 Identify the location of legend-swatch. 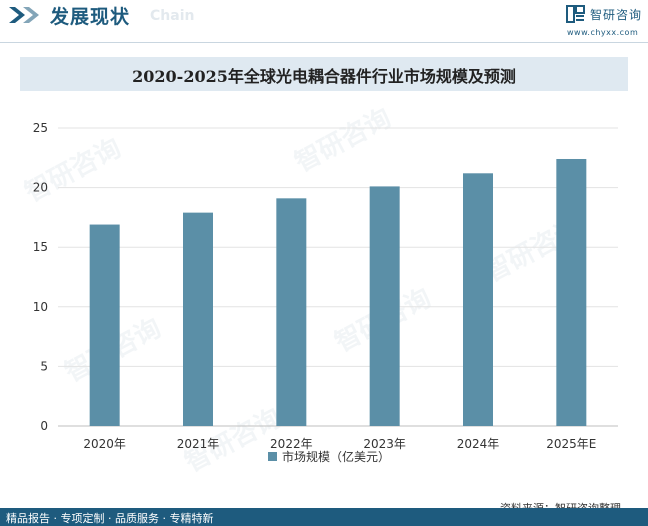
(272, 456).